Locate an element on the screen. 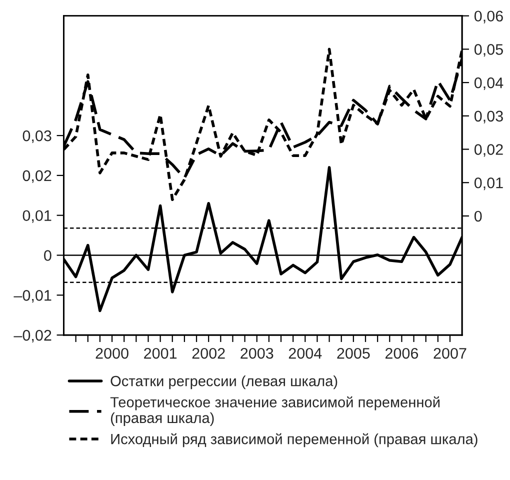 The image size is (510, 480). y2-tick-label: 0,01 is located at coordinates (488, 183).